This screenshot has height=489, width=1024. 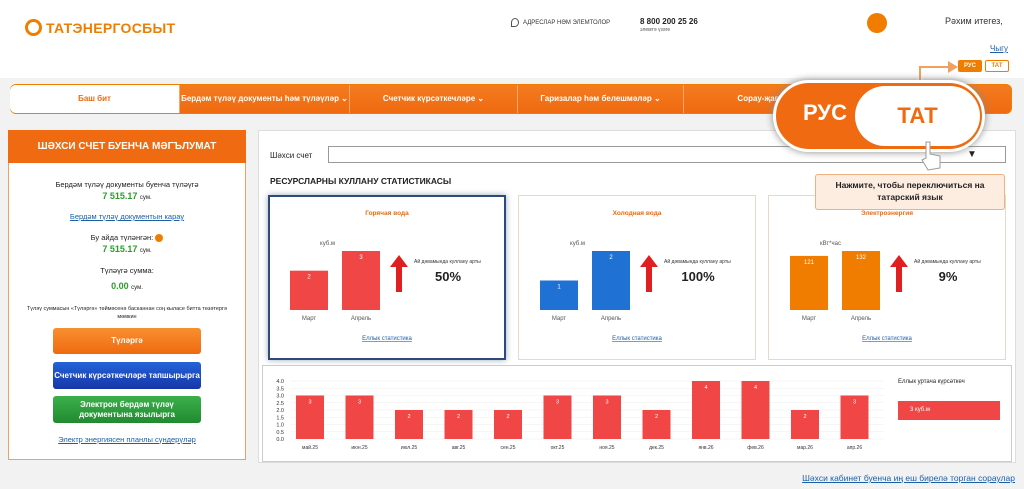 What do you see at coordinates (459, 448) in the screenshot?
I see `x-tick-label: авг.25` at bounding box center [459, 448].